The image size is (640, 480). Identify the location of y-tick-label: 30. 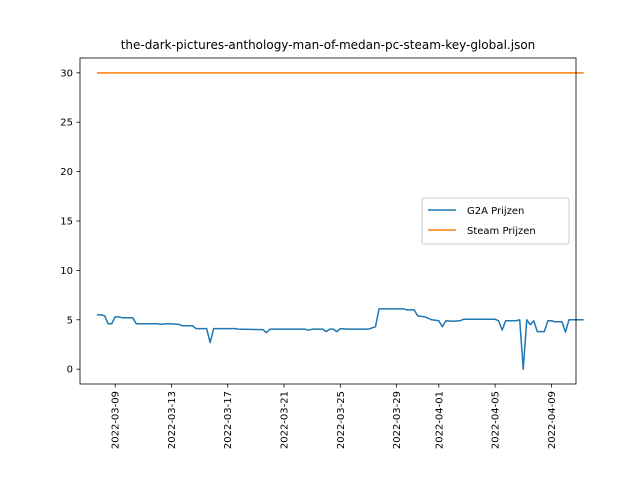
(66, 73).